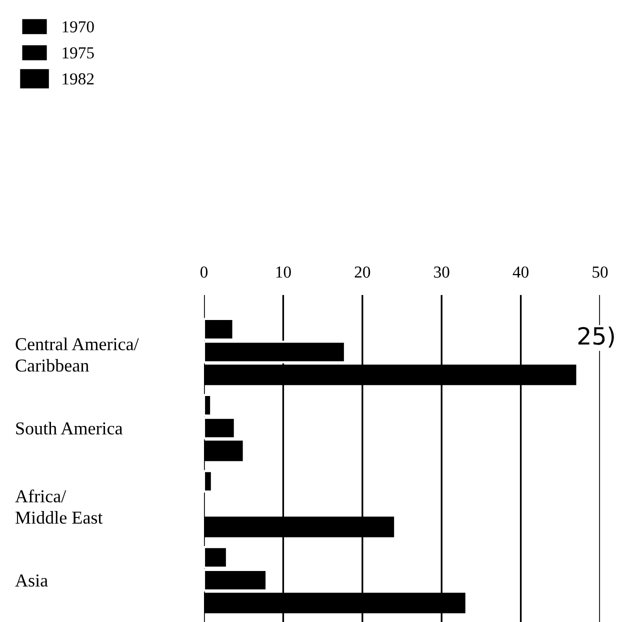  What do you see at coordinates (78, 52) in the screenshot?
I see `legend-label: 1975` at bounding box center [78, 52].